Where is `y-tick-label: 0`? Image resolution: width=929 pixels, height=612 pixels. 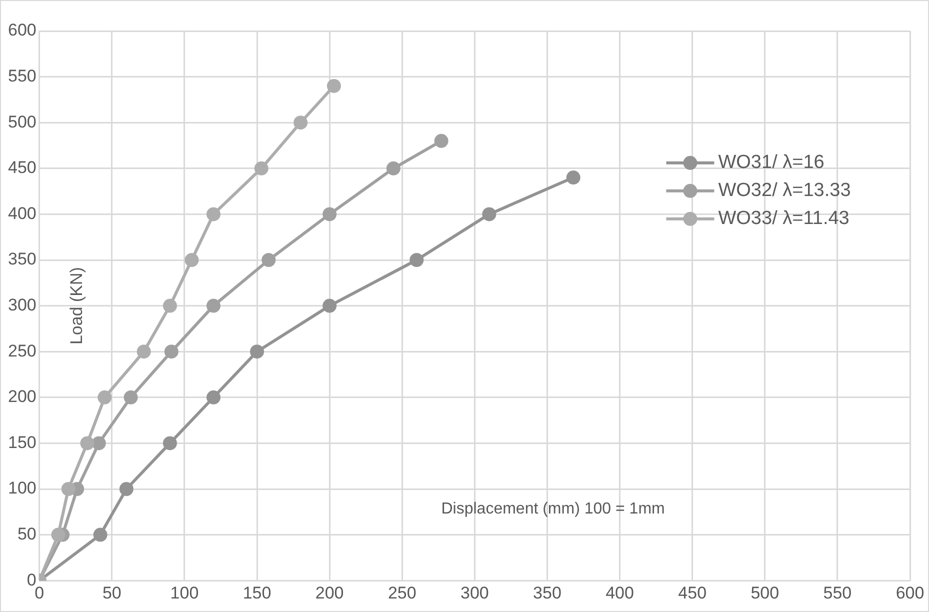
y-tick-label: 0 is located at coordinates (31, 580).